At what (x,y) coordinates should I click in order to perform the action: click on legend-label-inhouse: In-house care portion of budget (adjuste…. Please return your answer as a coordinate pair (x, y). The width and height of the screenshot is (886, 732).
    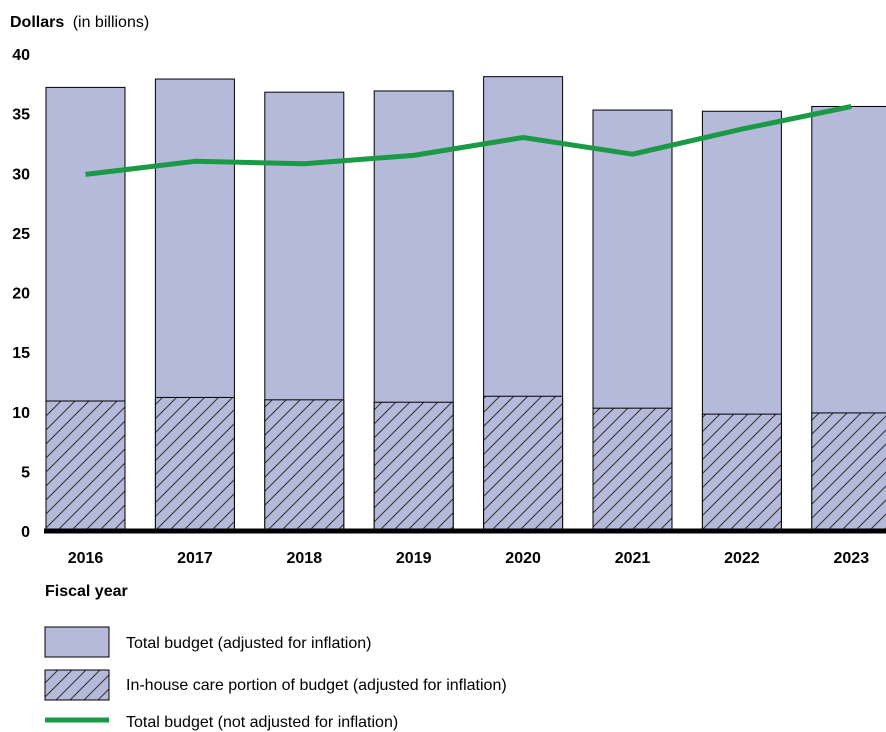
    Looking at the image, I should click on (316, 685).